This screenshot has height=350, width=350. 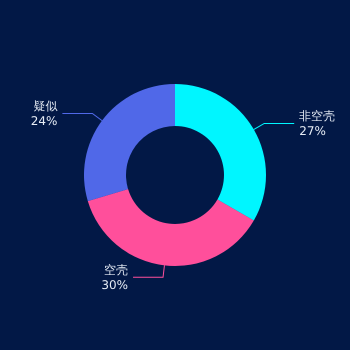 What do you see at coordinates (45, 105) in the screenshot?
I see `slice-label: 疑似` at bounding box center [45, 105].